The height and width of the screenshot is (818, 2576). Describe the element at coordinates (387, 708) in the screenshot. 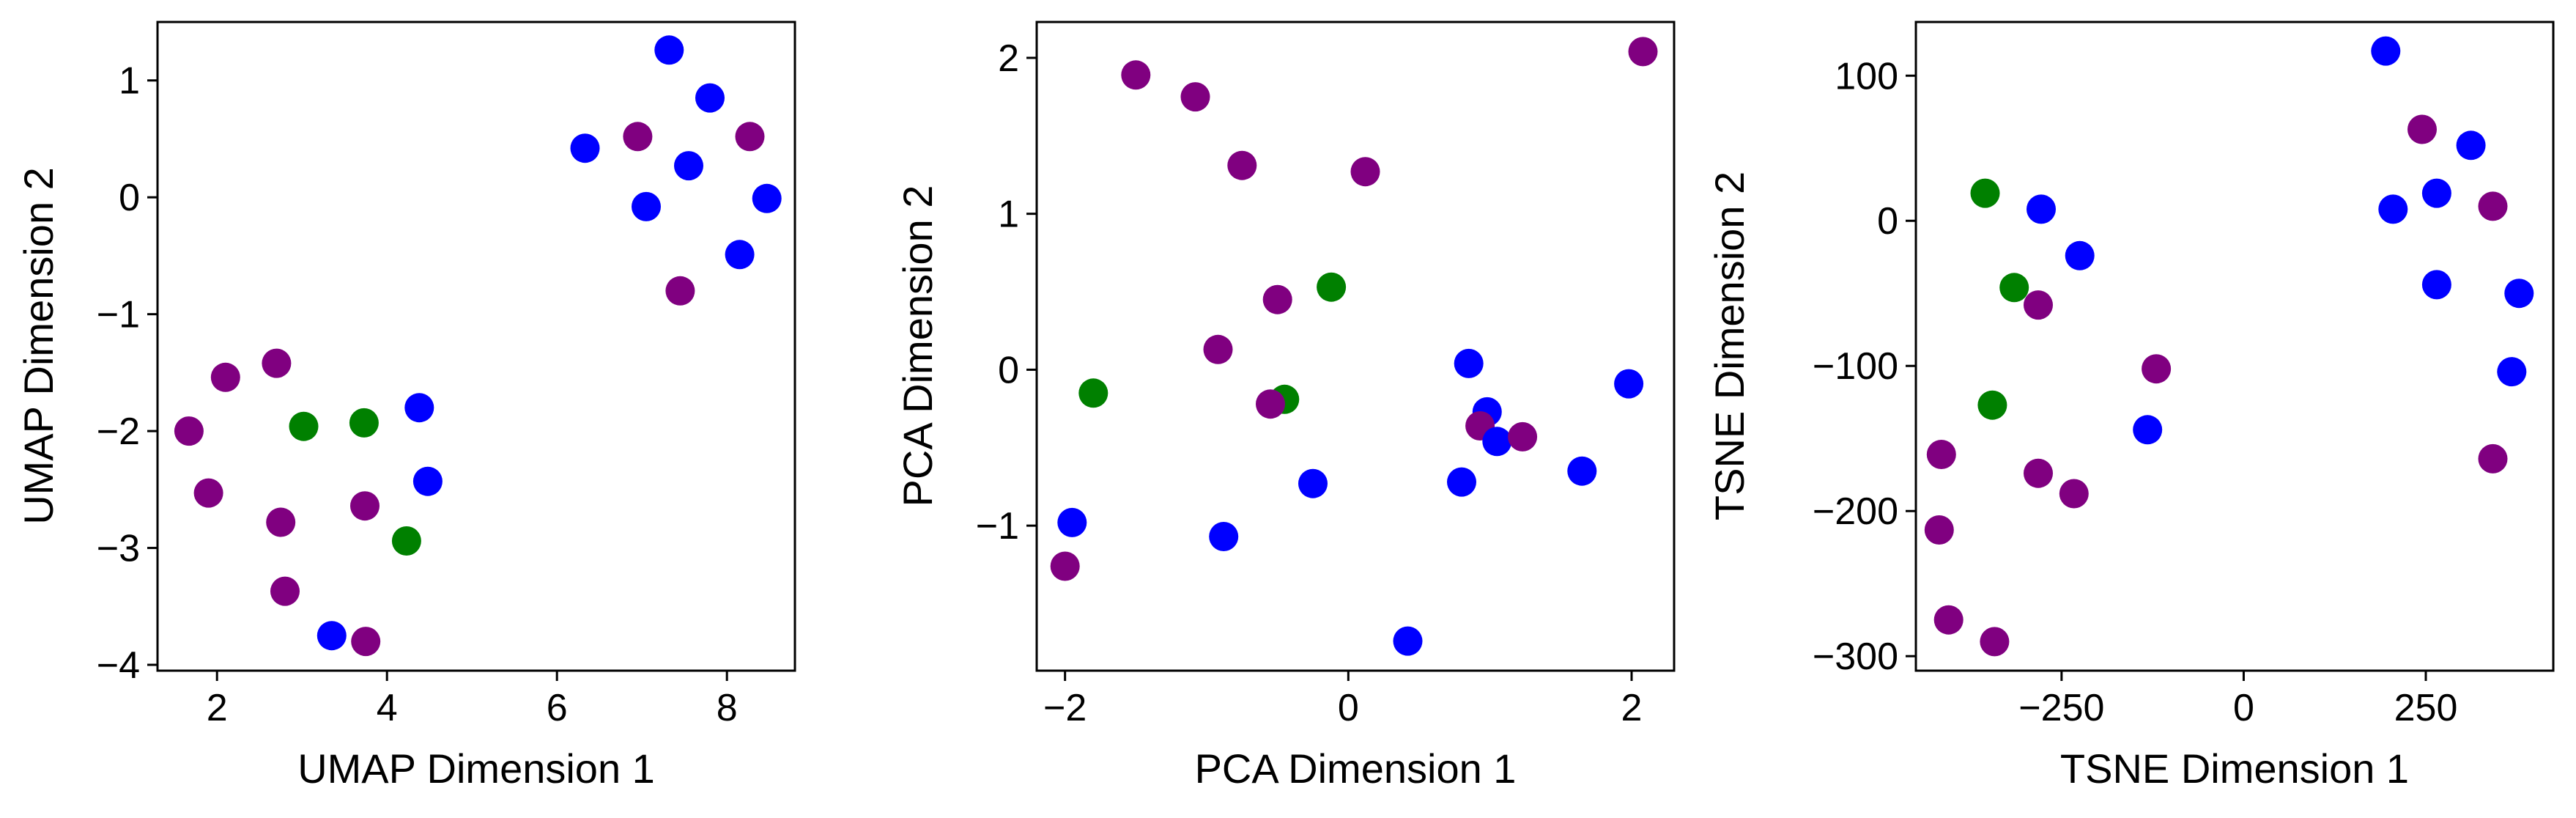

I see `x-tick-label: 4` at that location.